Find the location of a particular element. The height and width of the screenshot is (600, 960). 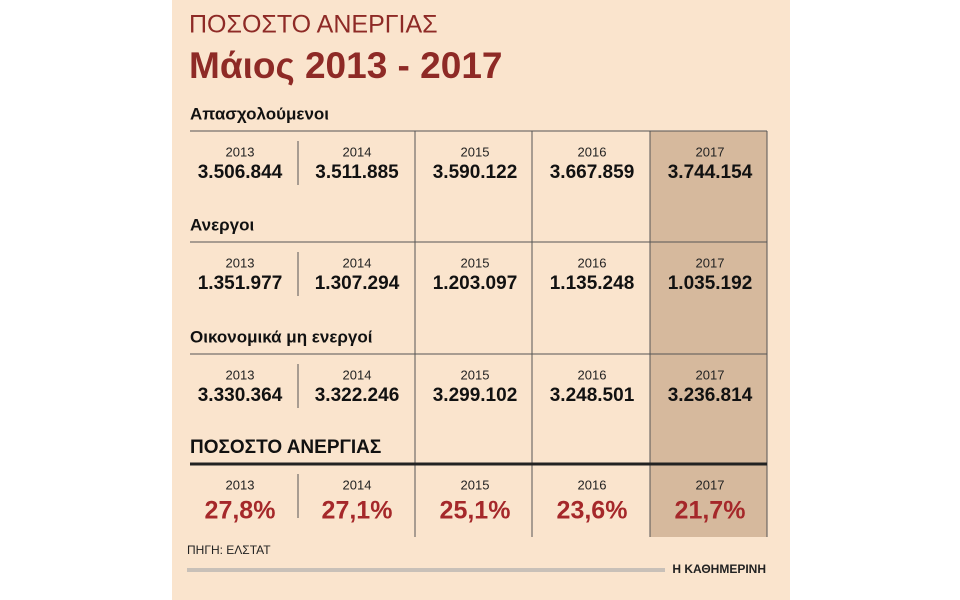

count-value: 3.236.814 is located at coordinates (710, 395).